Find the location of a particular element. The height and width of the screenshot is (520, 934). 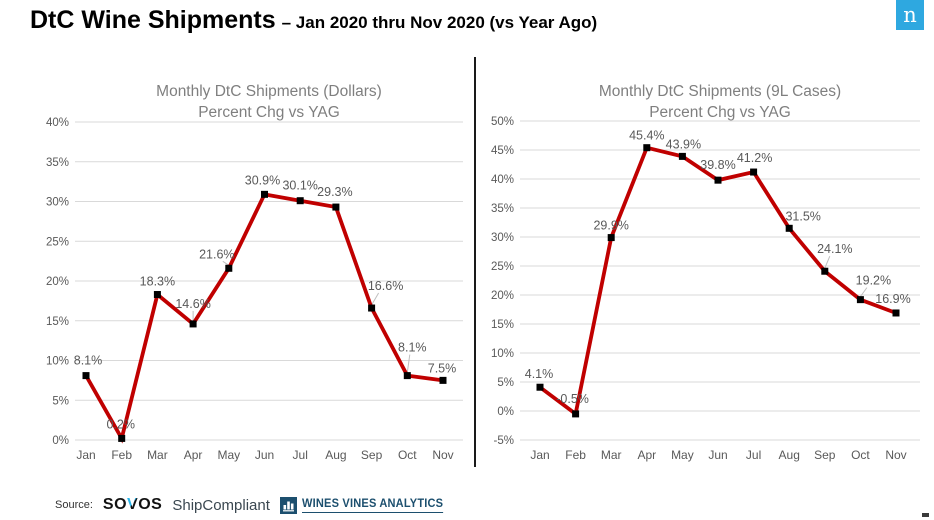

svg-text: 16.9% is located at coordinates (892, 299).